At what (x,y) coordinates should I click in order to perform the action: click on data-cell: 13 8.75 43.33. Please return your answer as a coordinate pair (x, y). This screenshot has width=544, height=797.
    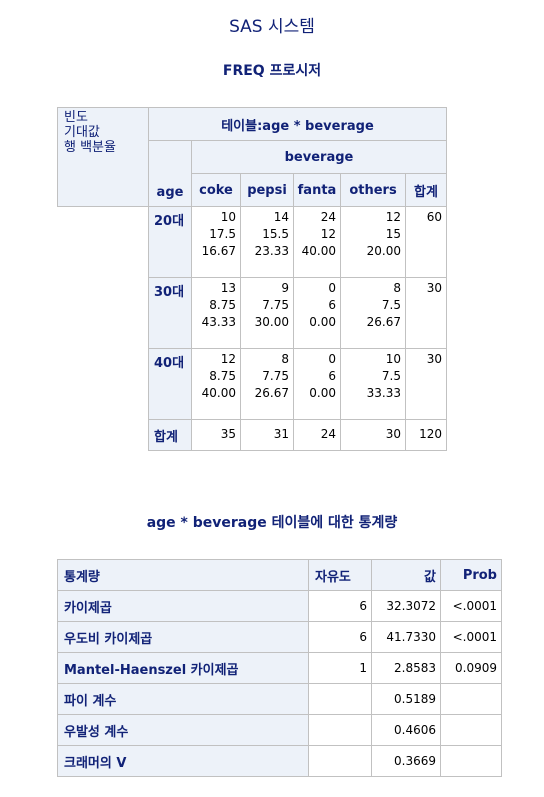
    Looking at the image, I should click on (216, 313).